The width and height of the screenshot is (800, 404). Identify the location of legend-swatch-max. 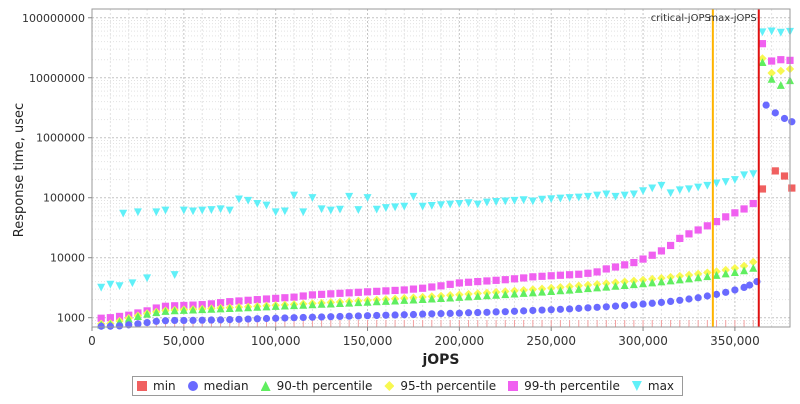
(636, 386).